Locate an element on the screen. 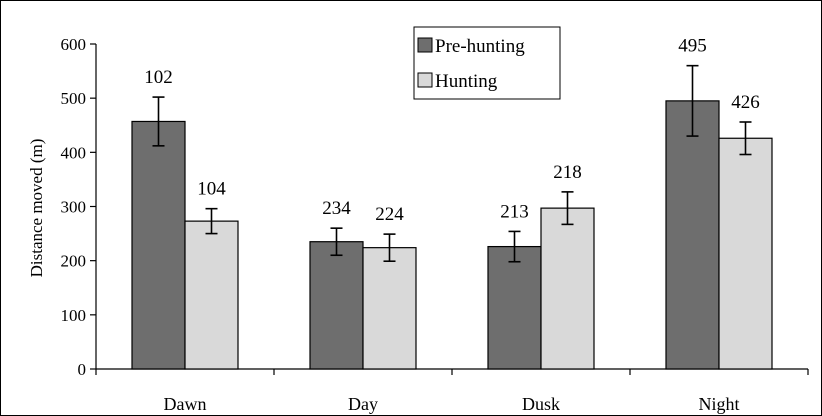 The height and width of the screenshot is (416, 822). x-category-label: Night is located at coordinates (718, 404).